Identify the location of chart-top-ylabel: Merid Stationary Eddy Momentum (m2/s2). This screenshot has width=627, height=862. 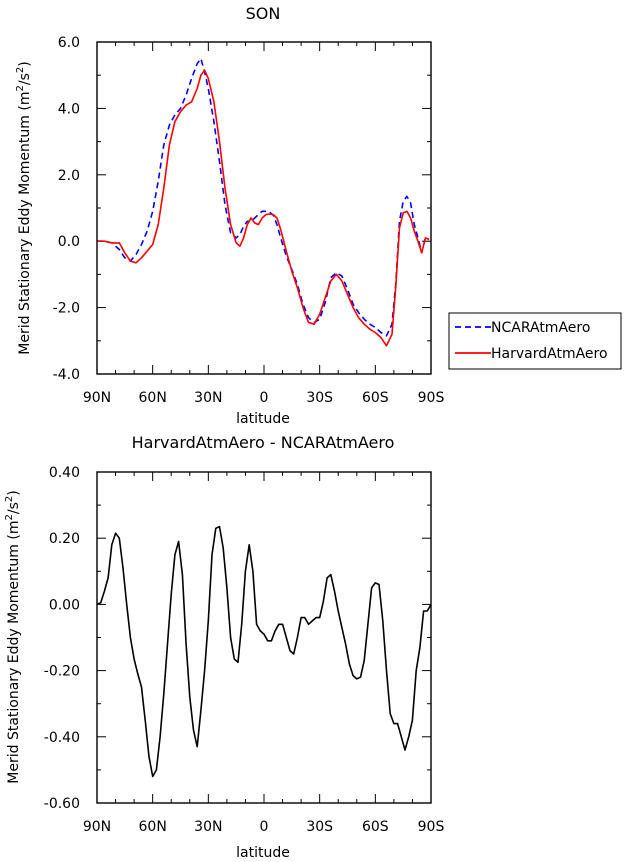
(24, 207).